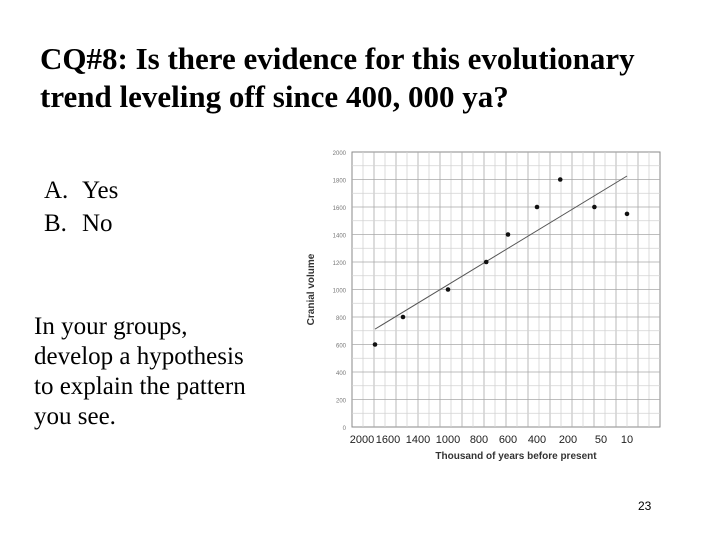  What do you see at coordinates (537, 440) in the screenshot?
I see `x-tick-label: 400` at bounding box center [537, 440].